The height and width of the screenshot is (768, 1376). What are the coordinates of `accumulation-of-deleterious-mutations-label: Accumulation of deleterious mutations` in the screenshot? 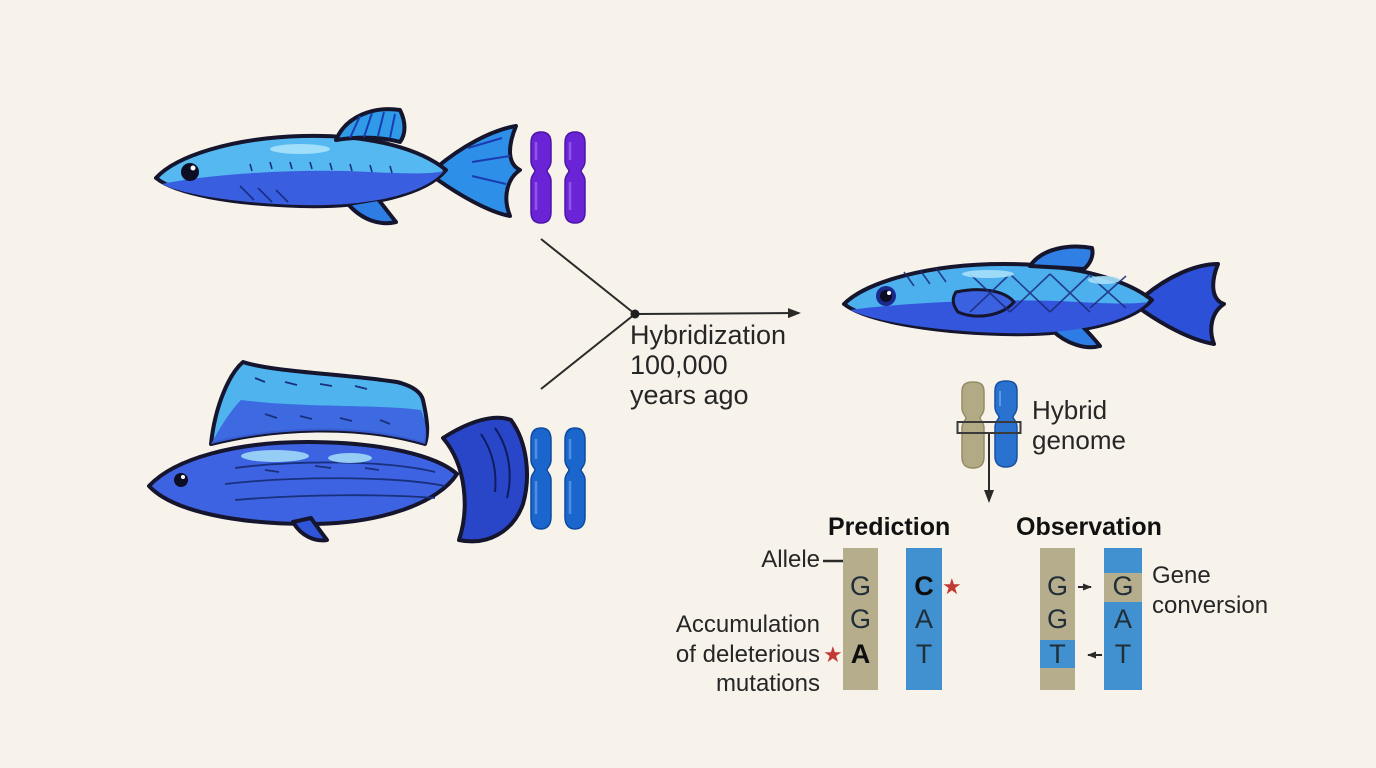 It's located at (747, 654).